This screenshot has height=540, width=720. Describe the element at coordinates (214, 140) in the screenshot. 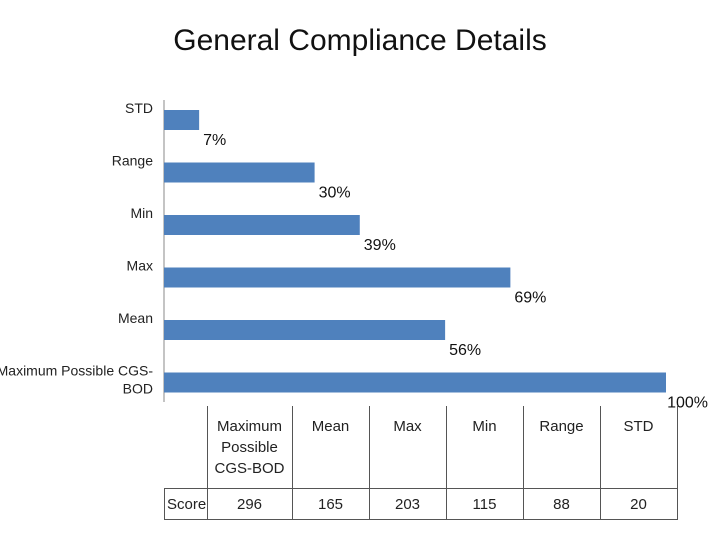

I see `data-label: 7%` at that location.